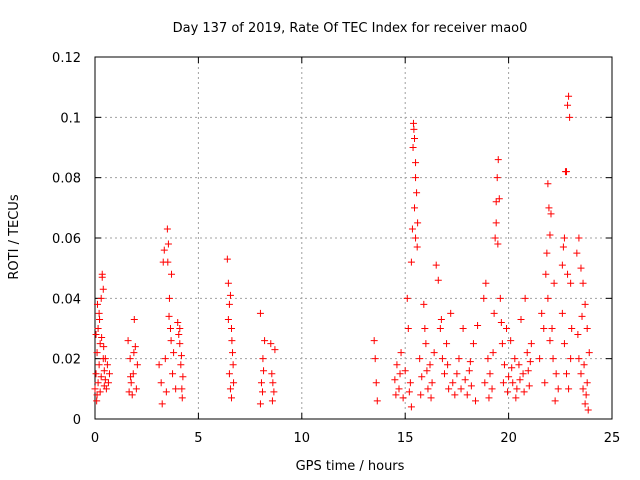  I want to click on y-tick-label: 0.04, so click(66, 299).